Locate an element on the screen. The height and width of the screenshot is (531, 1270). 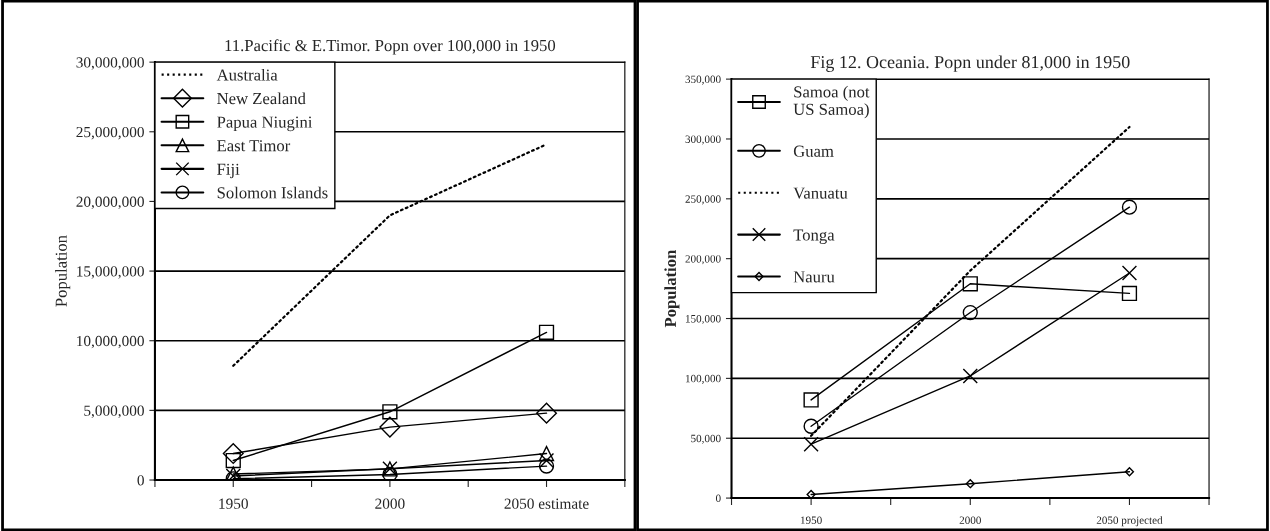
legend-label: Fiji is located at coordinates (228, 171).